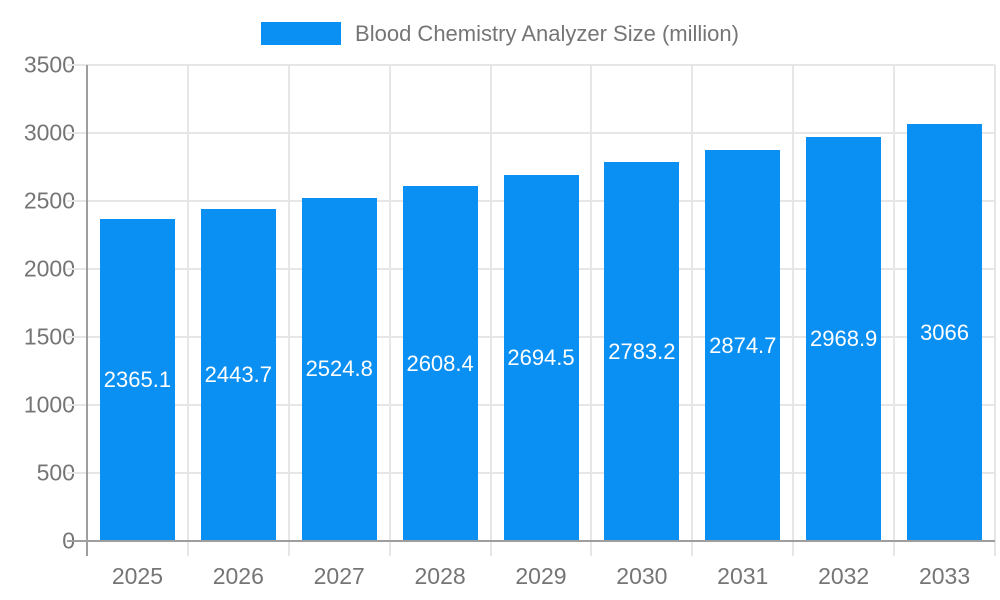 This screenshot has height=600, width=1000. I want to click on bar-value-label: 2524.8, so click(339, 369).